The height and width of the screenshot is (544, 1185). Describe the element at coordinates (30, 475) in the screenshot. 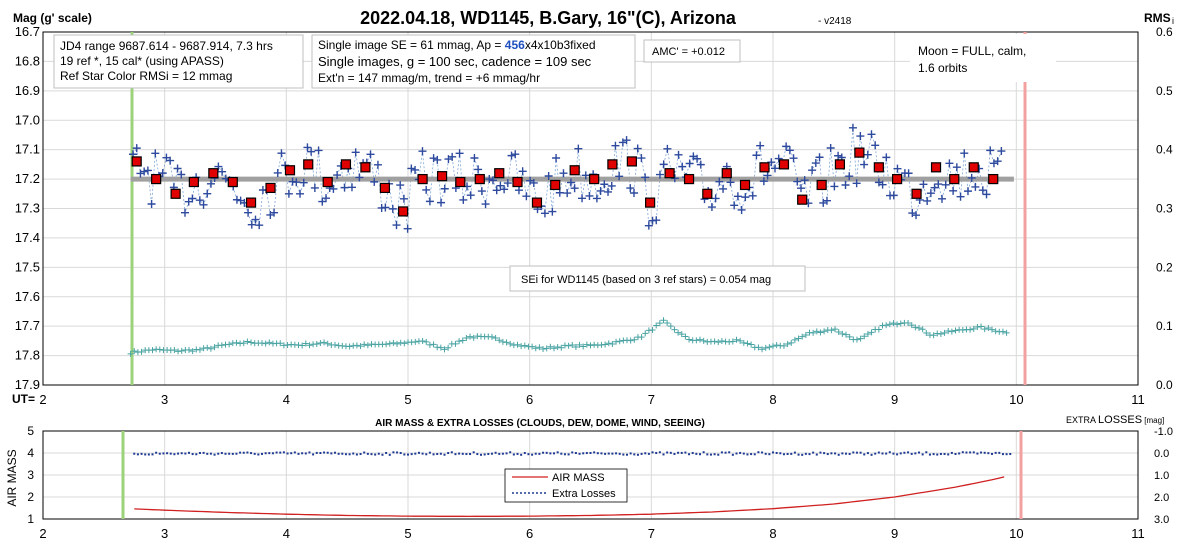

I see `y-tick-label-bottom: 3` at that location.